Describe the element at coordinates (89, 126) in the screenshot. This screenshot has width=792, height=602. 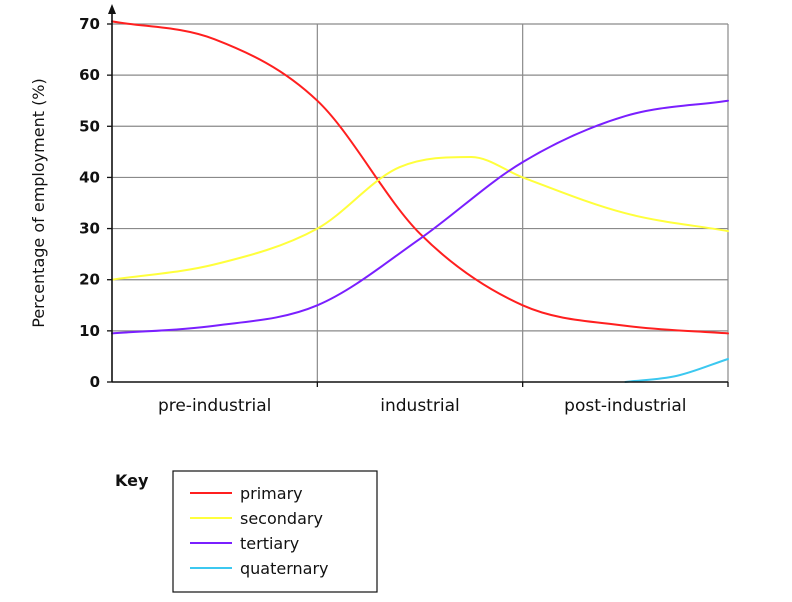
I see `y-tick-label-50: 50` at that location.